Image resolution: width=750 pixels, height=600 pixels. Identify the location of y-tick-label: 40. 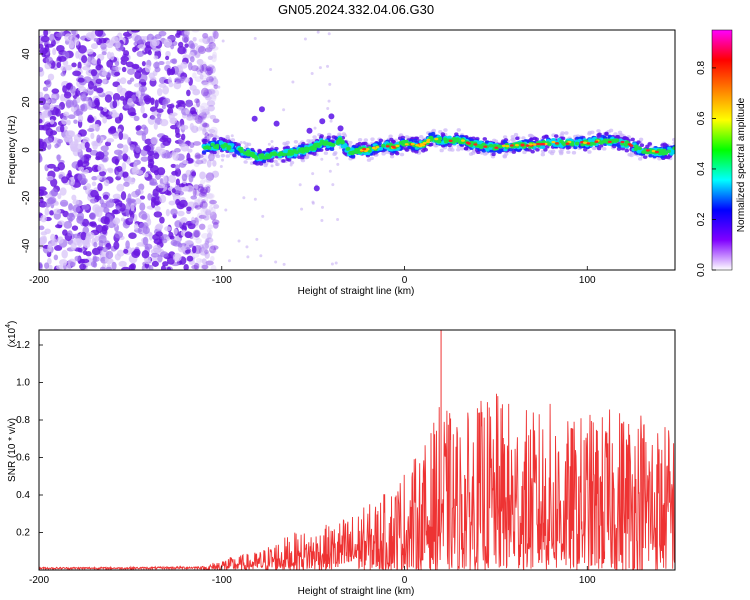
(26, 54).